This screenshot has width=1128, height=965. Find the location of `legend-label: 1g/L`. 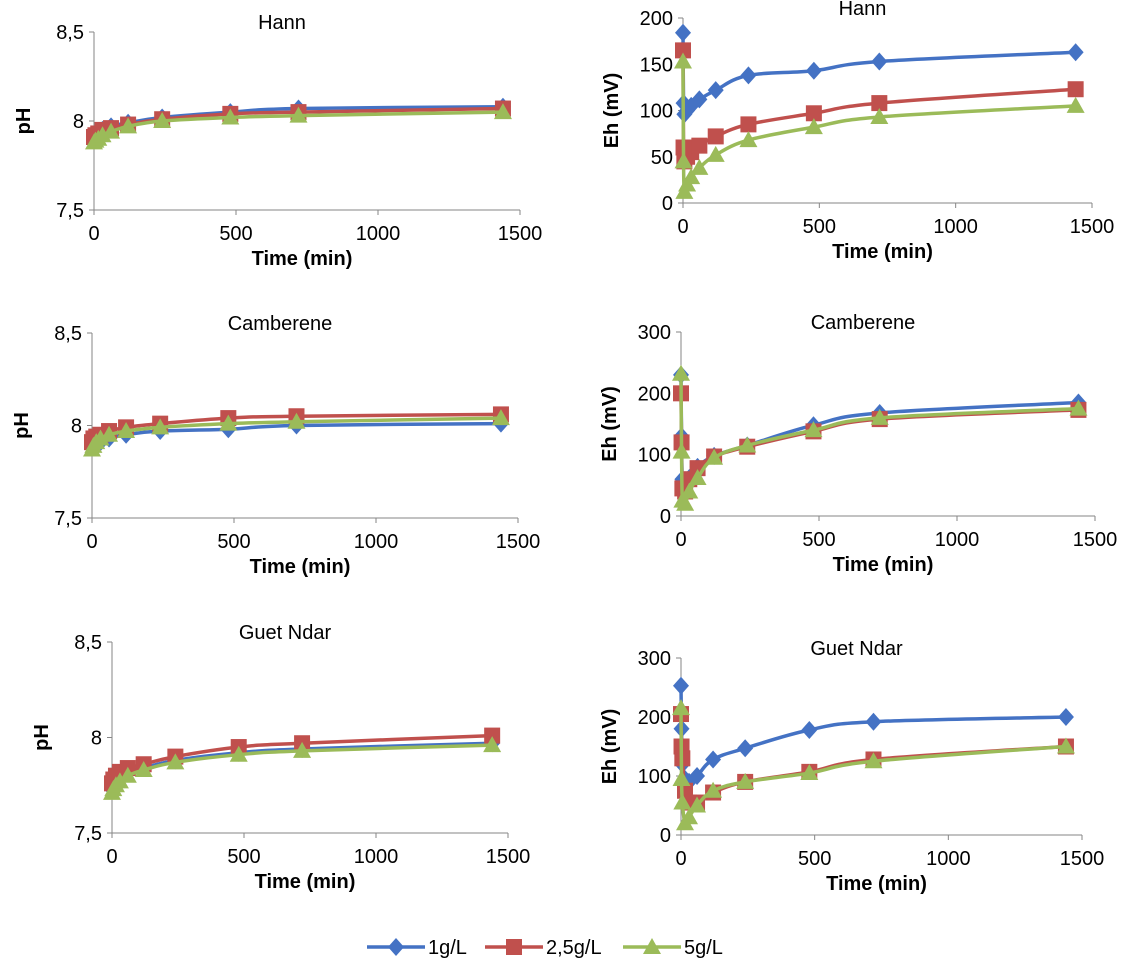

legend-label: 1g/L is located at coordinates (447, 948).